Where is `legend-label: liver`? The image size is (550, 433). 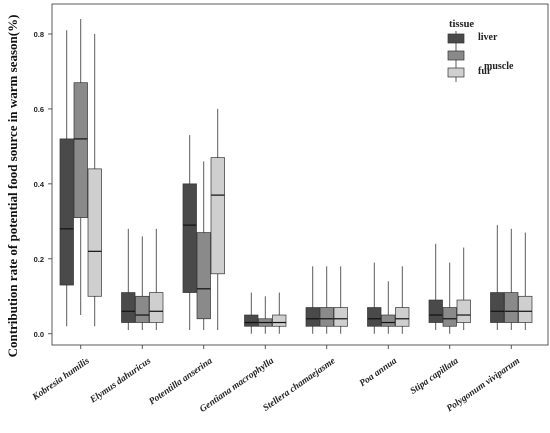 legend-label: liver is located at coordinates (488, 37).